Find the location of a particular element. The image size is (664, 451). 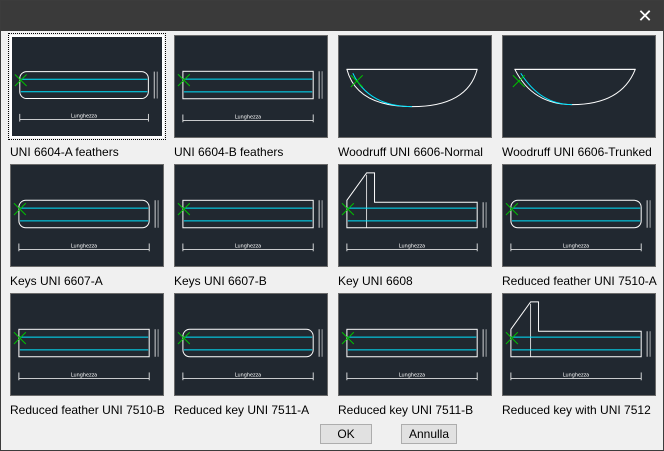

key-type-option: Lunghezza Reduced feather UNI 7510-B is located at coordinates (89, 355).